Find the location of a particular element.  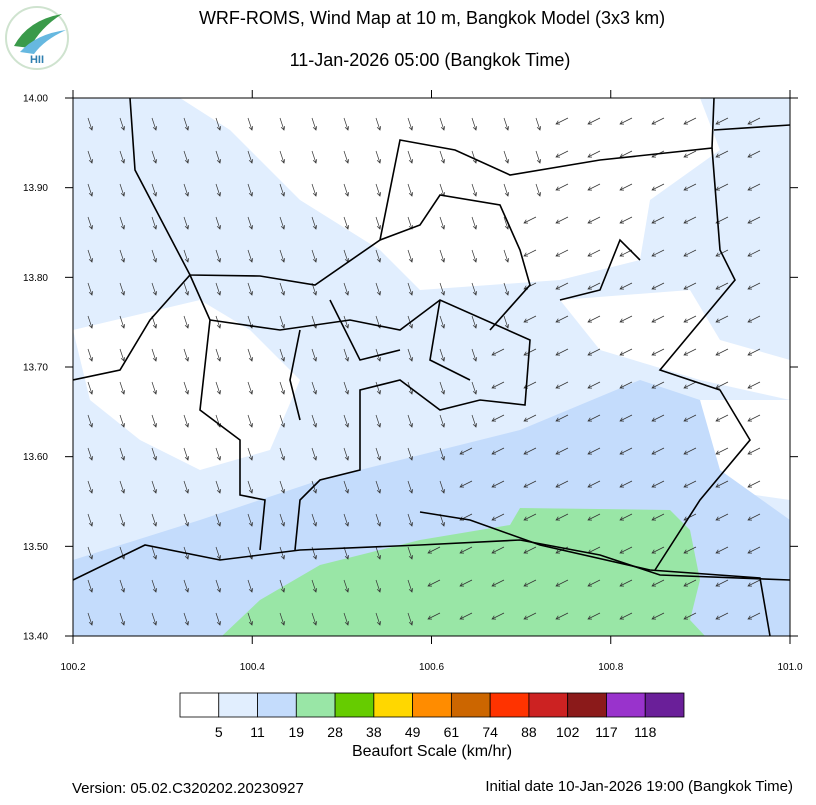

district-lines is located at coordinates (465, 307).